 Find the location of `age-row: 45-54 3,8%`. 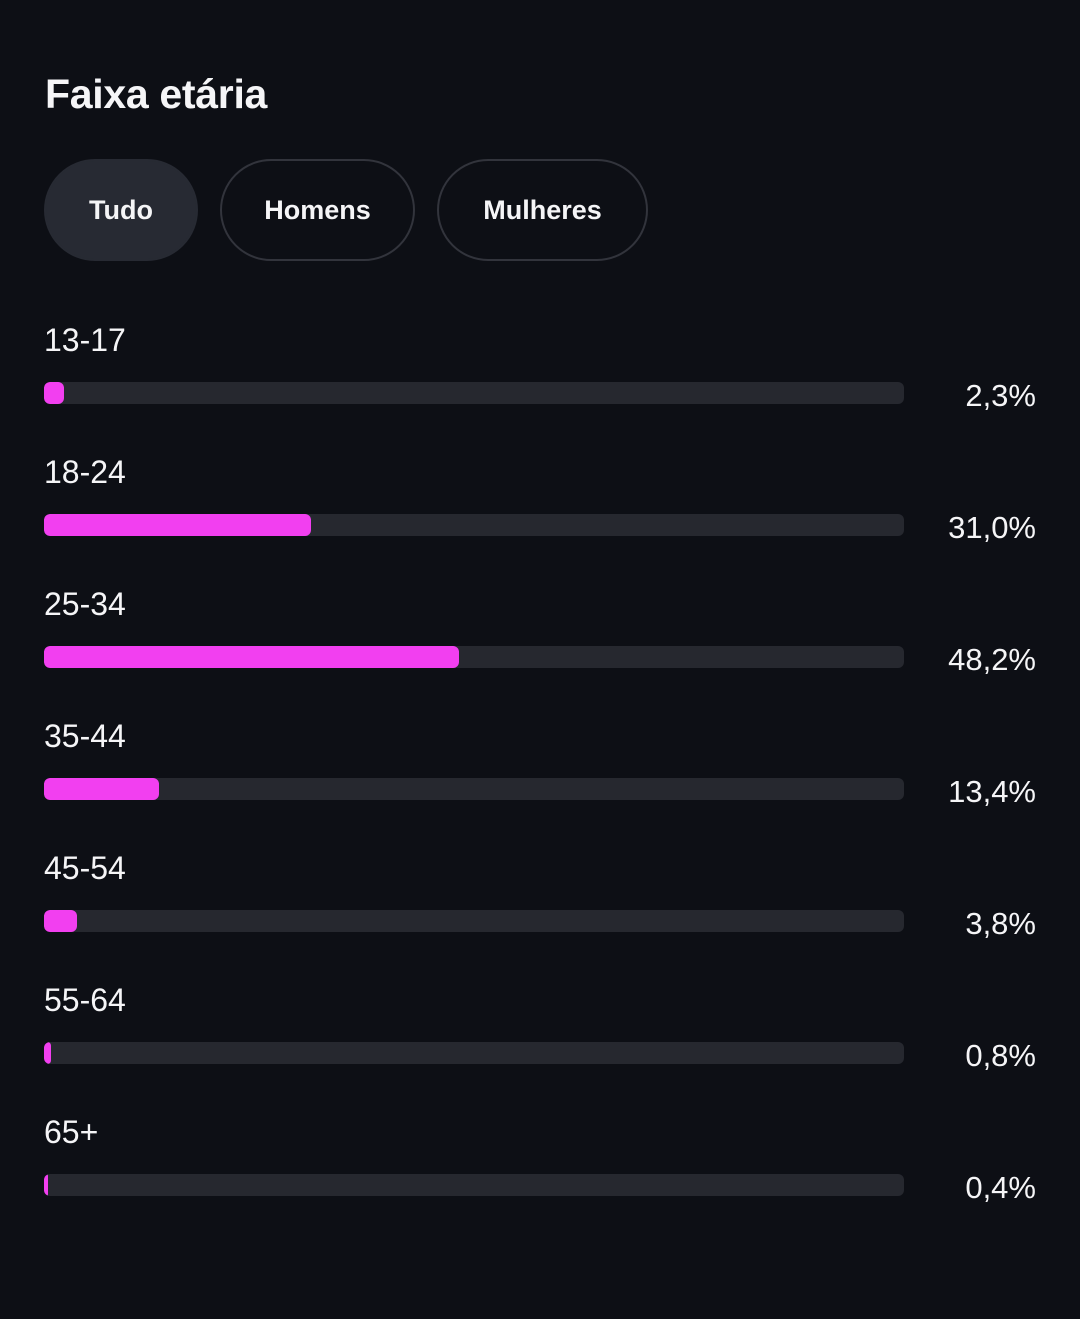

age-row: 45-54 3,8% is located at coordinates (540, 910).